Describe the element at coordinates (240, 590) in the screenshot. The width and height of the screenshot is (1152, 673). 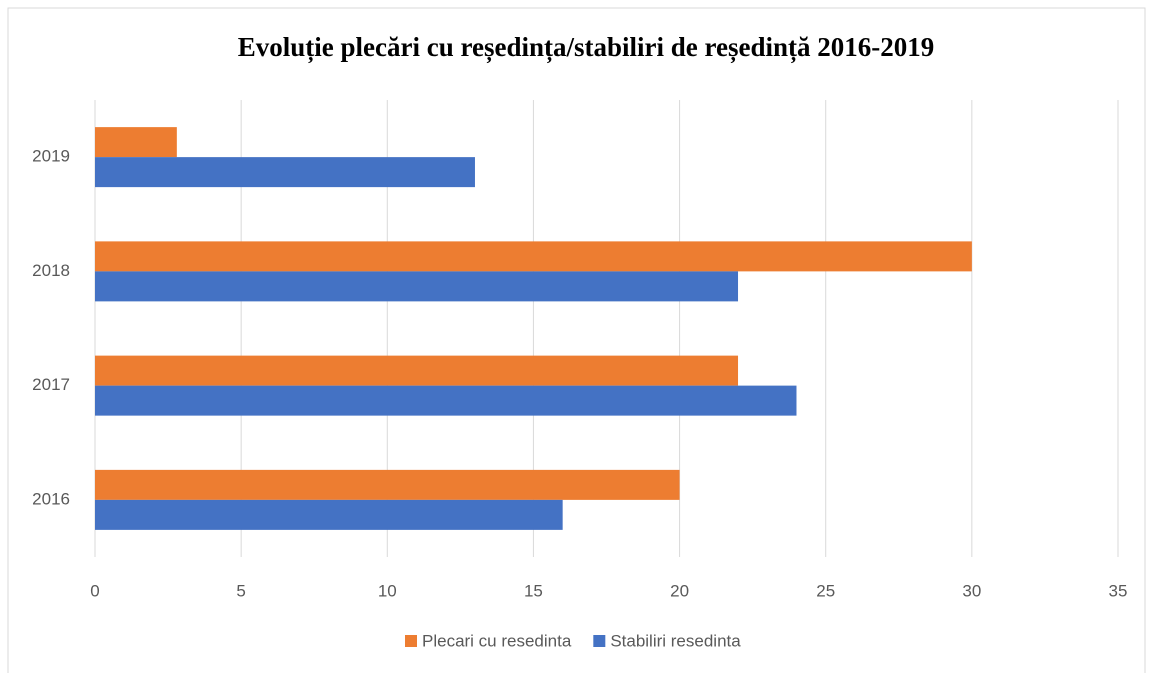
I see `x-tick-label: 5` at that location.